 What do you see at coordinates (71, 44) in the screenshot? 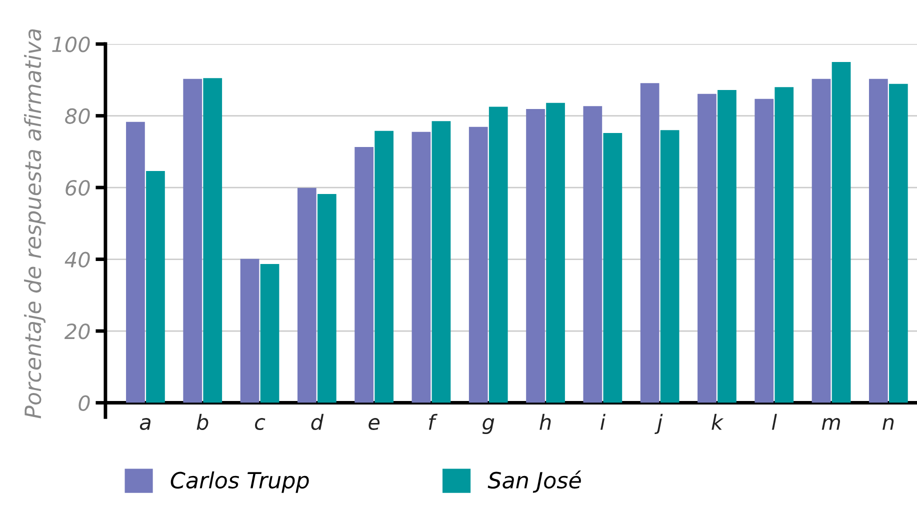
I see `y-tick-label: 100` at bounding box center [71, 44].